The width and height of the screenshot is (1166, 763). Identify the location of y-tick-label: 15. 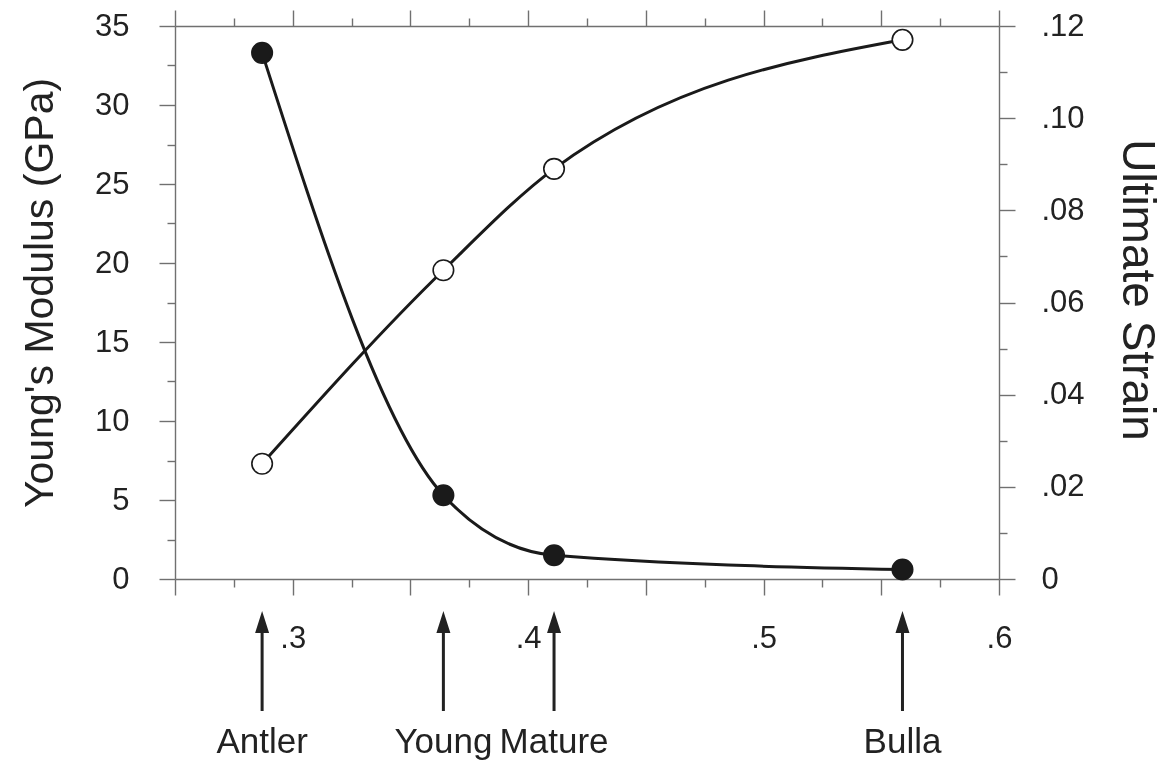
(112, 341).